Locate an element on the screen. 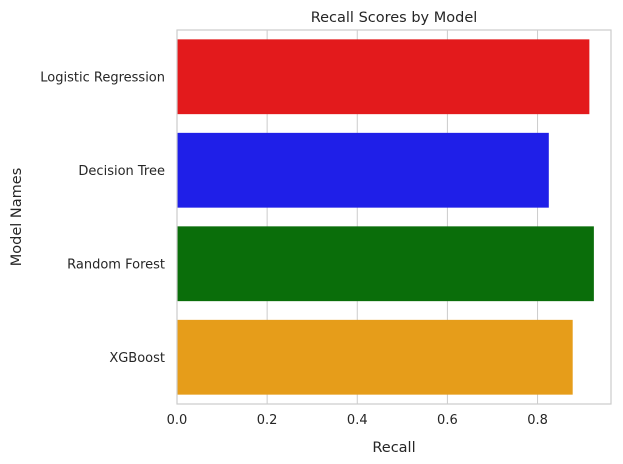  x-tick-label: 0.6 is located at coordinates (447, 420).